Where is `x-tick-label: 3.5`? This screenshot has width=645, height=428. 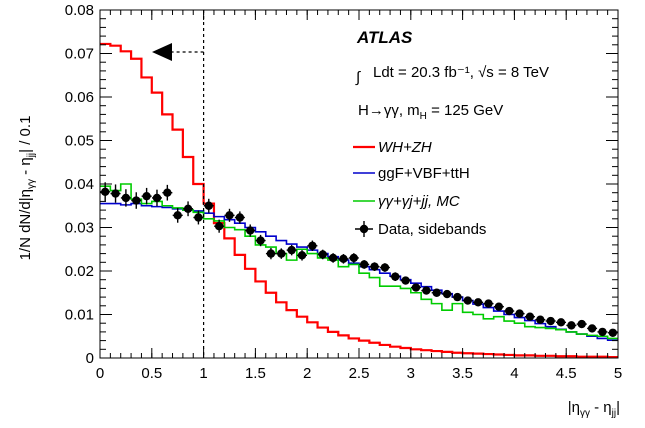 x-tick-label: 3.5 is located at coordinates (462, 373).